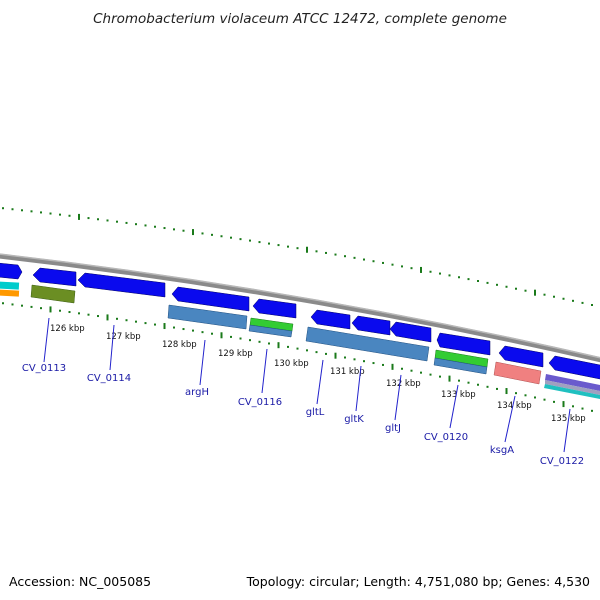 This screenshot has width=600, height=600. What do you see at coordinates (53, 294) in the screenshot?
I see `feature-olive` at bounding box center [53, 294].